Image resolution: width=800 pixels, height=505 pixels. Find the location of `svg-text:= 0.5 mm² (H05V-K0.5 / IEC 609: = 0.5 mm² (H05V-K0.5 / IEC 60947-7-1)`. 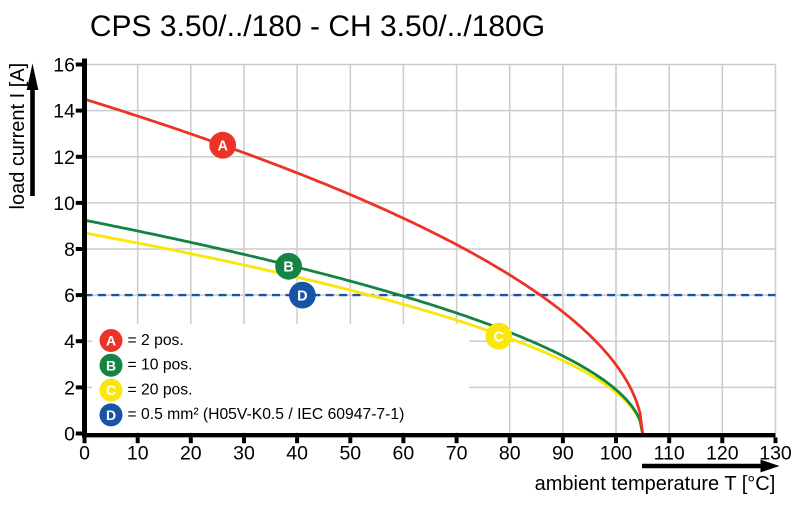

svg-text:= 0.5 mm² (H05V-K0.5 / IEC 609: = 0.5 mm² (H05V-K0.5 / IEC 60947-7-1) is located at coordinates (266, 414).